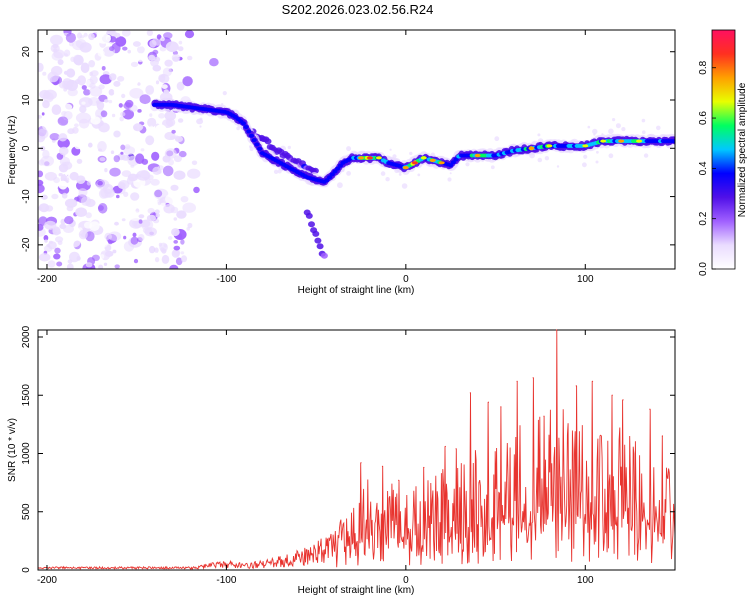 Image resolution: width=750 pixels, height=600 pixels. I want to click on branch-blob, so click(311, 224).